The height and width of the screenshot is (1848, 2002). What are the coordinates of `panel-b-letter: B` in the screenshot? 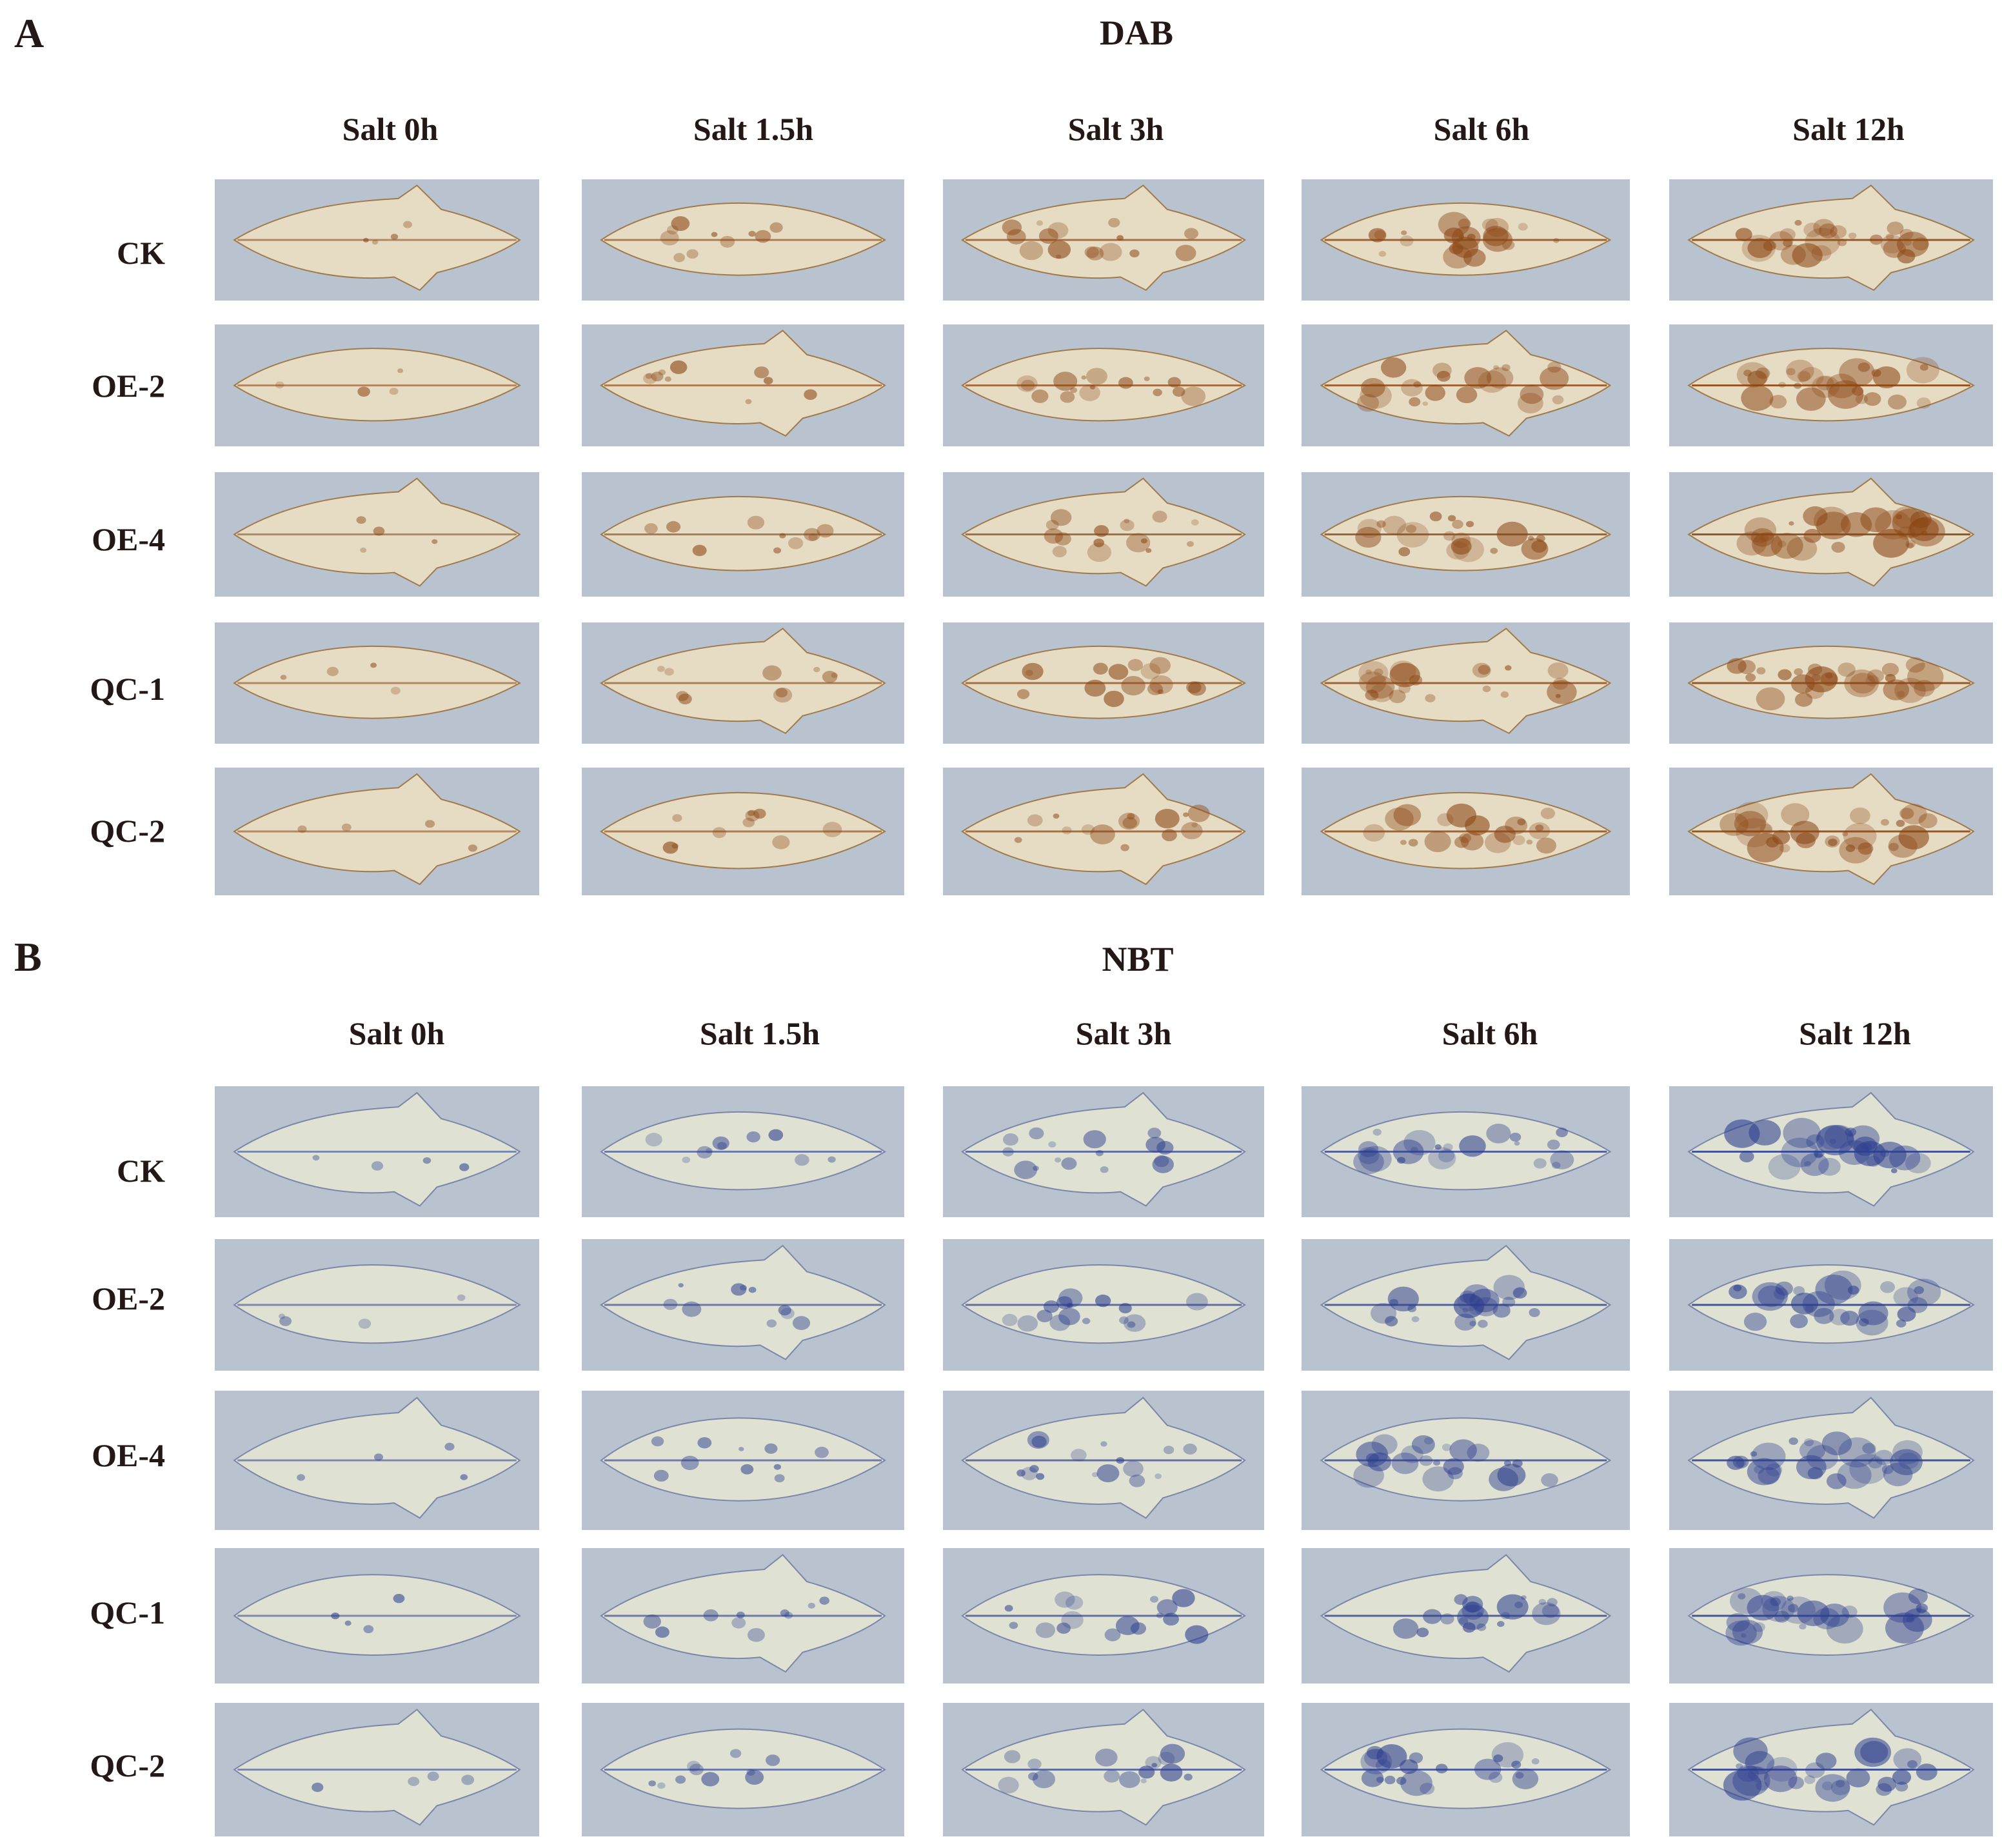 It's located at (28, 957).